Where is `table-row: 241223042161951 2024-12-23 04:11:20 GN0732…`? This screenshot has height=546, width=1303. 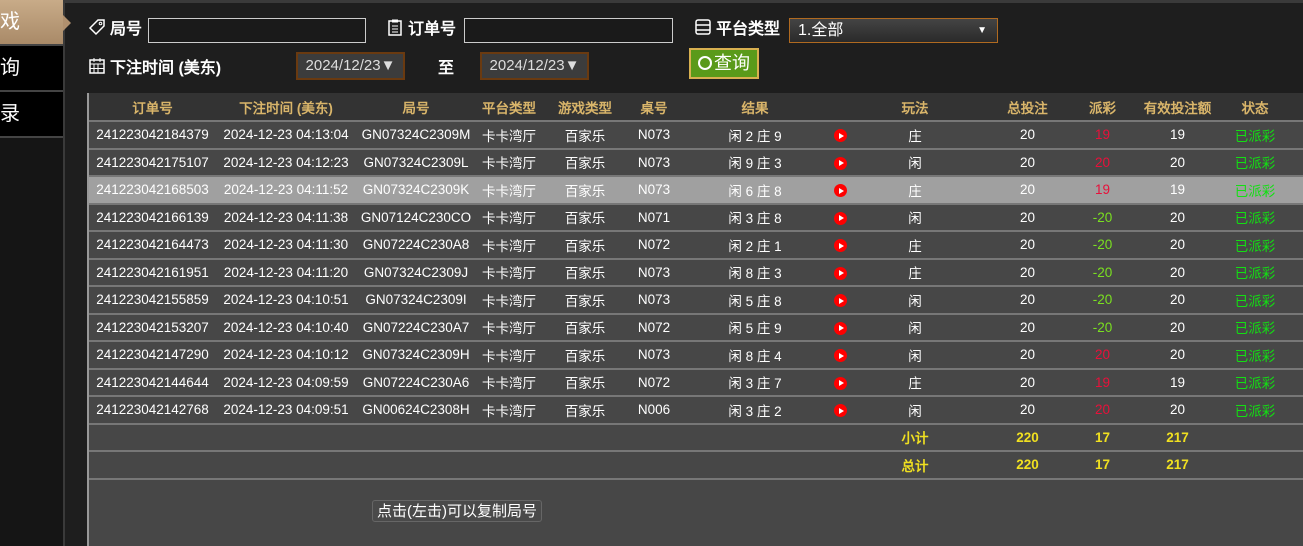
table-row: 241223042161951 2024-12-23 04:11:20 GN0732… is located at coordinates (696, 272).